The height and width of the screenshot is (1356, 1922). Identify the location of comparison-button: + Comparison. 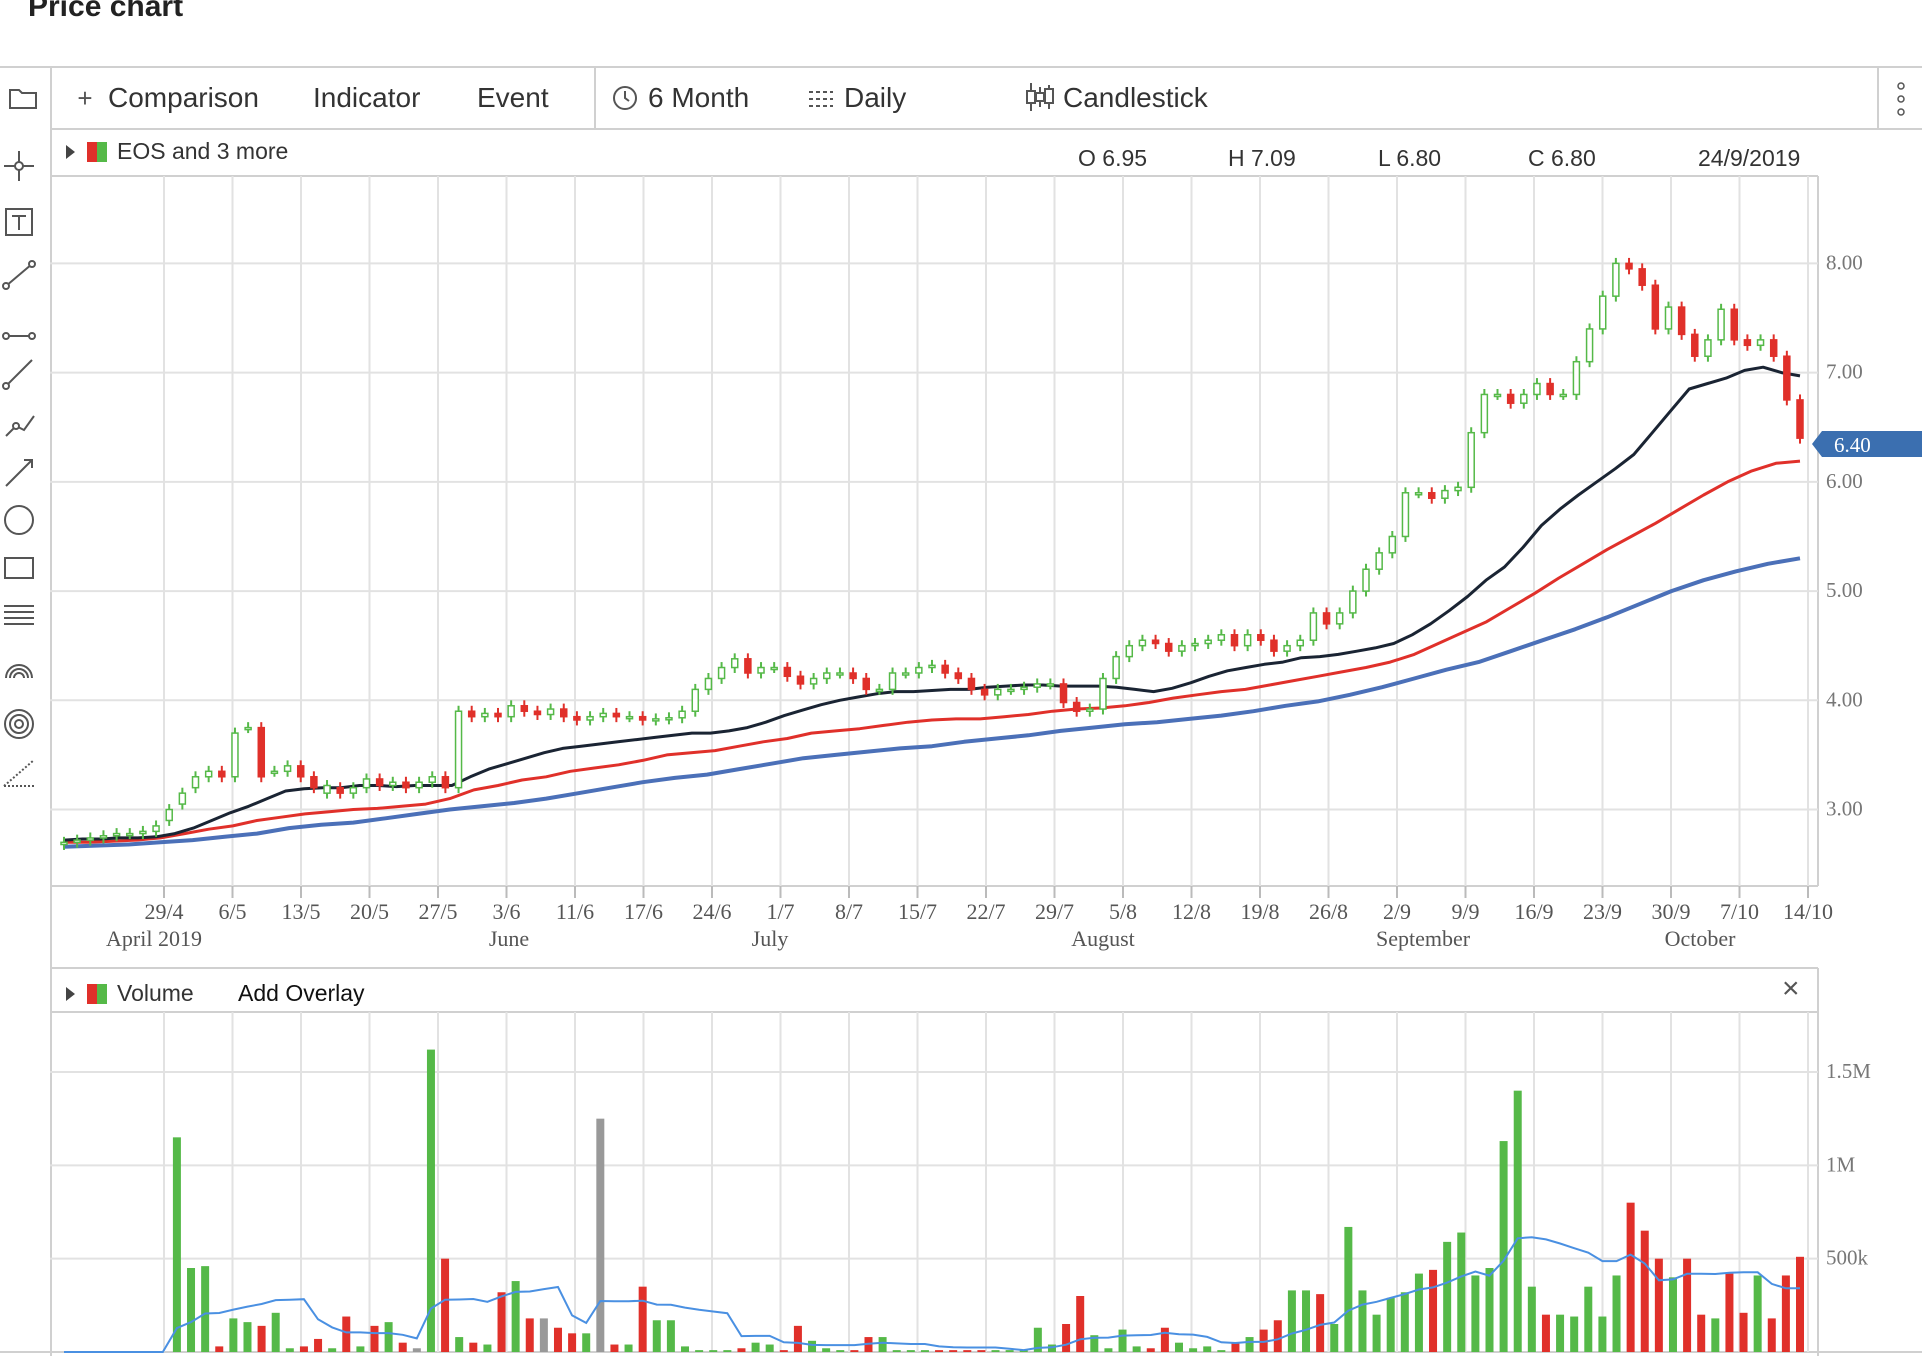
(164, 98).